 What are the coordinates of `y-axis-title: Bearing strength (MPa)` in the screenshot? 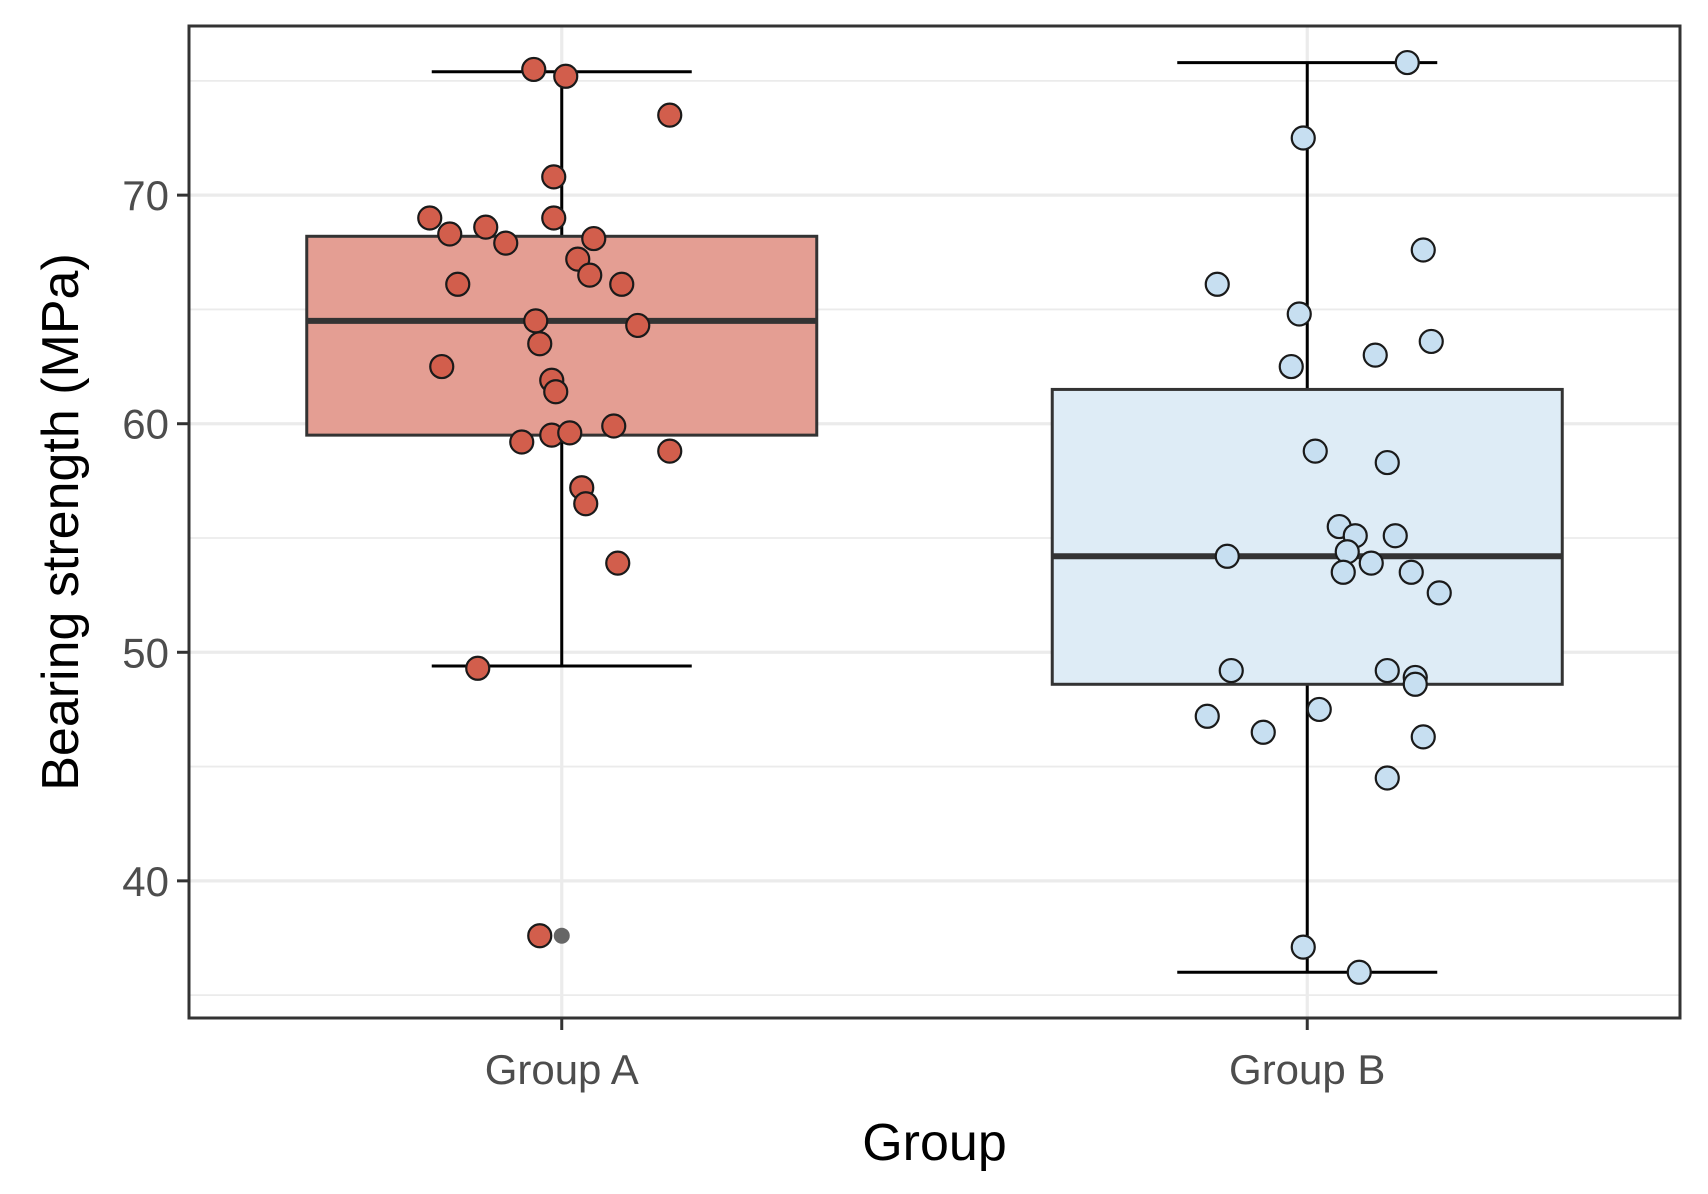 It's located at (61, 522).